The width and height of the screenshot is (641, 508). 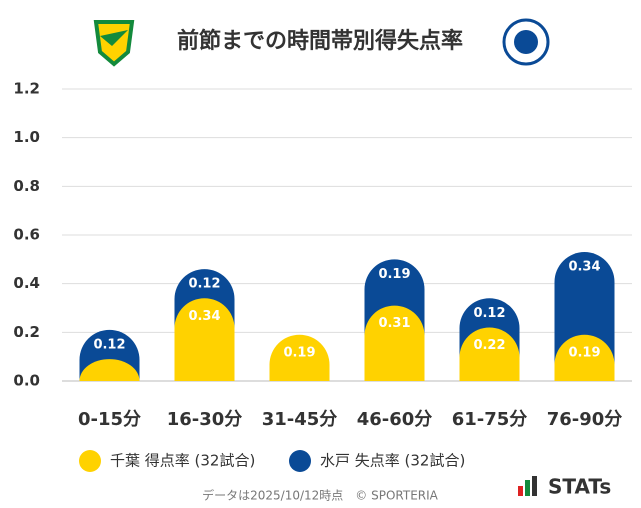 What do you see at coordinates (585, 419) in the screenshot?
I see `x-tick-label: 76-90分` at bounding box center [585, 419].